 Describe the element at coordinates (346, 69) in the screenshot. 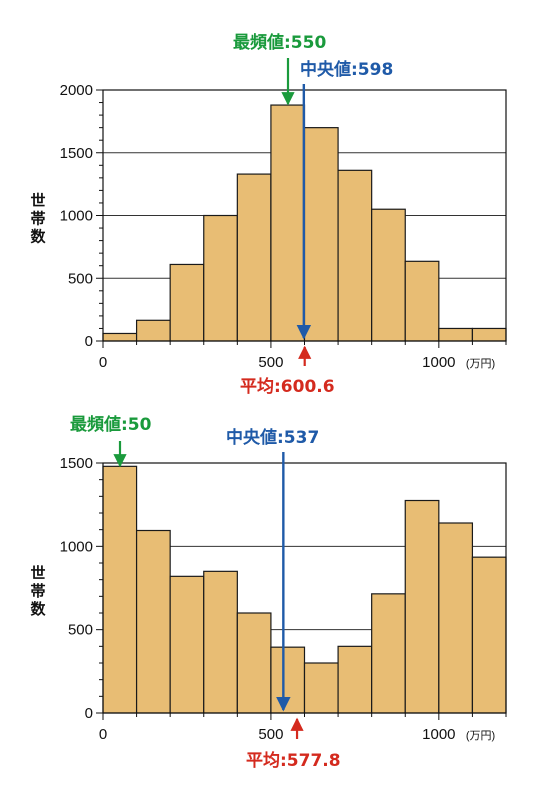

I see `median-label: 中央値:598` at that location.